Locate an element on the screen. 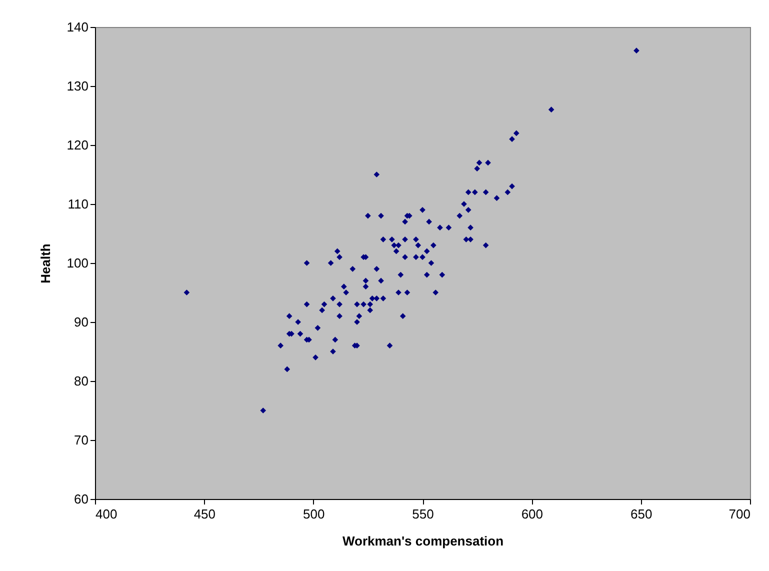  y-tick-label: 60 is located at coordinates (81, 499).